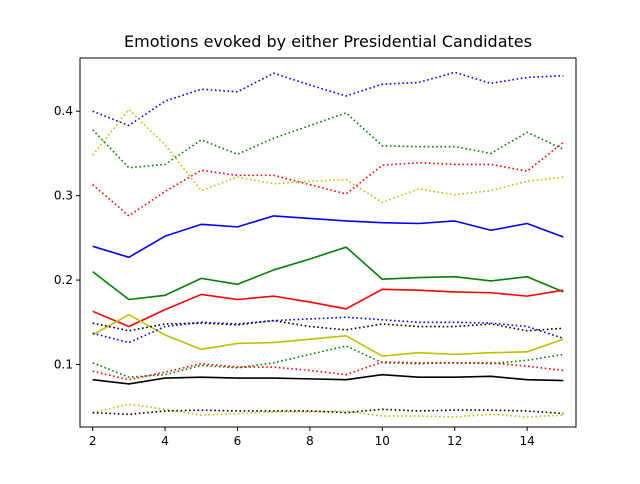  What do you see at coordinates (328, 99) in the screenshot?
I see `series-line-1-dotted` at bounding box center [328, 99].